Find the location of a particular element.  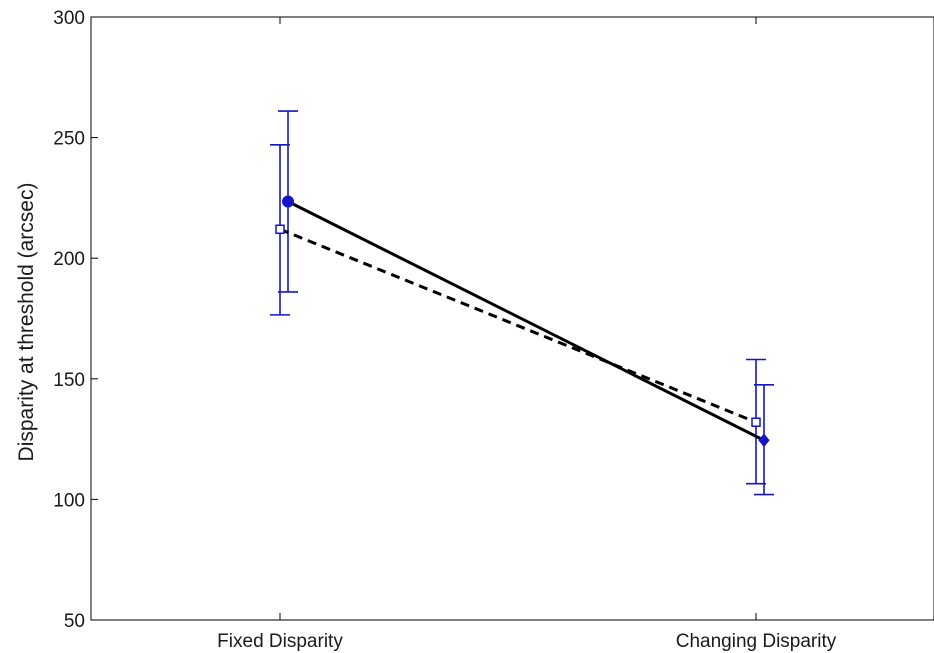

data-point-circle is located at coordinates (288, 201).